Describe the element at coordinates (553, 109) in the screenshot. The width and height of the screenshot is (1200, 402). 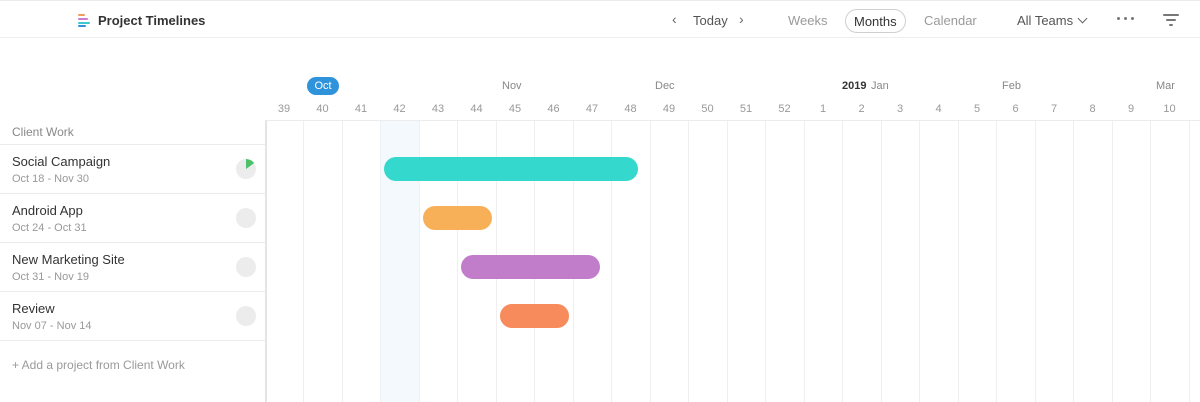
I see `week-label: 46` at that location.